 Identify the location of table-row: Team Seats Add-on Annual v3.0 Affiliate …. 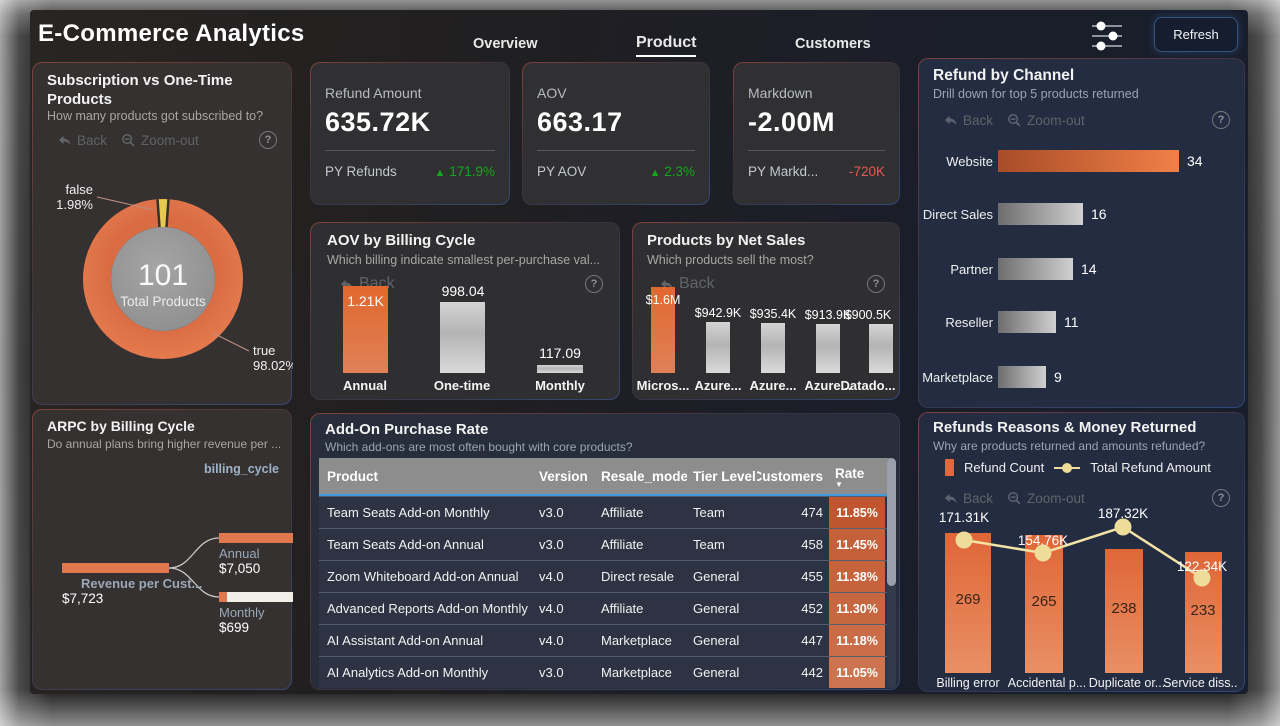
(605, 544).